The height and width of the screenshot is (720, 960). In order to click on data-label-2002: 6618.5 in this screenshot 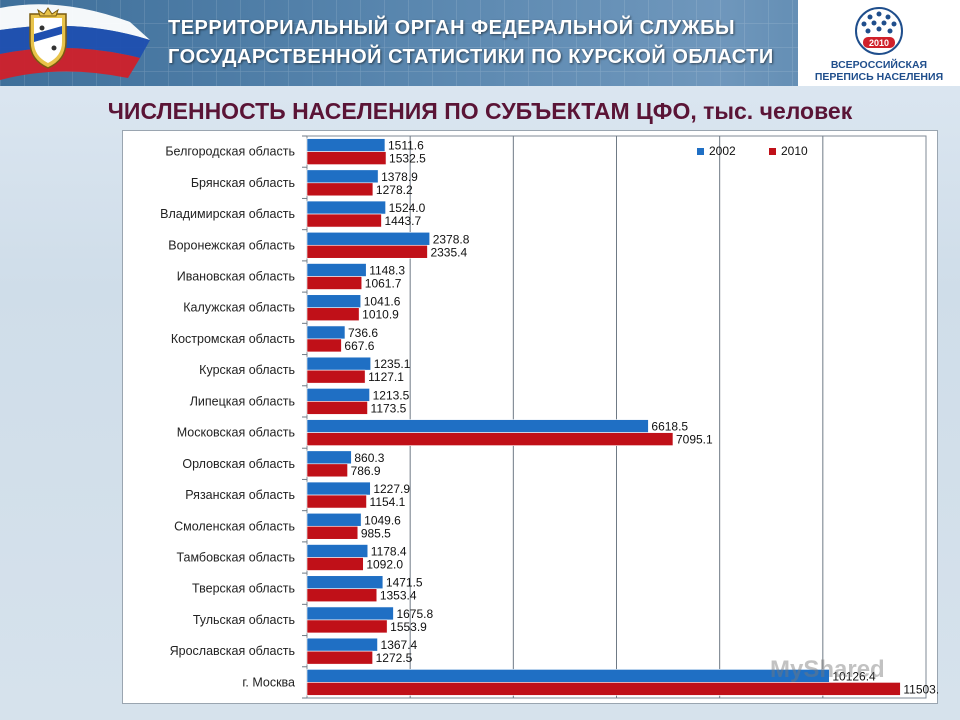, I will do `click(669, 427)`.